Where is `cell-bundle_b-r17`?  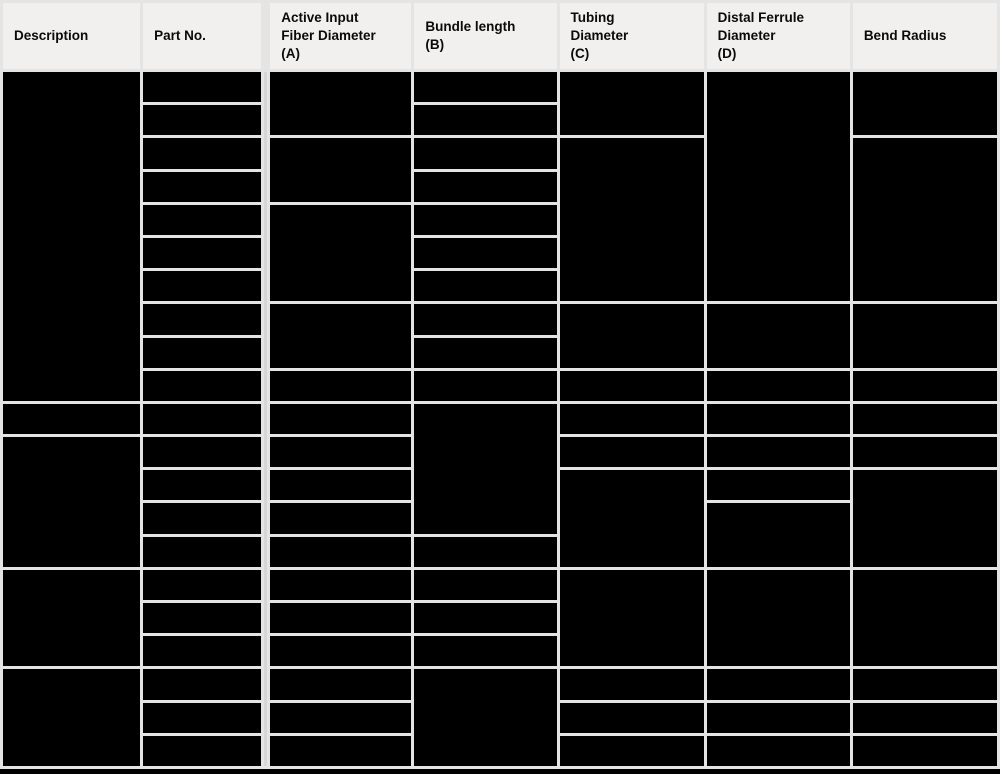 cell-bundle_b-r17 is located at coordinates (485, 618).